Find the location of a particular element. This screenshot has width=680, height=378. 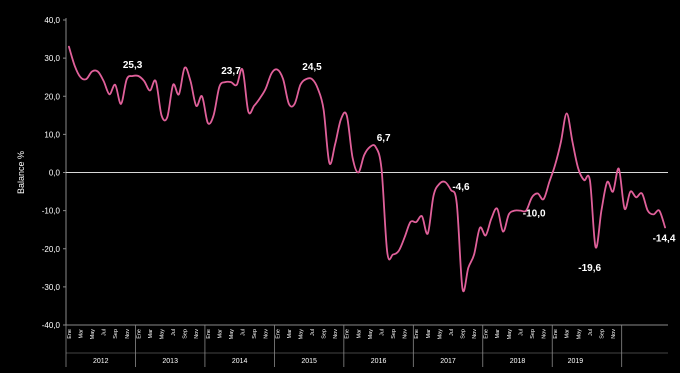

x-year-label: 2018 is located at coordinates (518, 361).